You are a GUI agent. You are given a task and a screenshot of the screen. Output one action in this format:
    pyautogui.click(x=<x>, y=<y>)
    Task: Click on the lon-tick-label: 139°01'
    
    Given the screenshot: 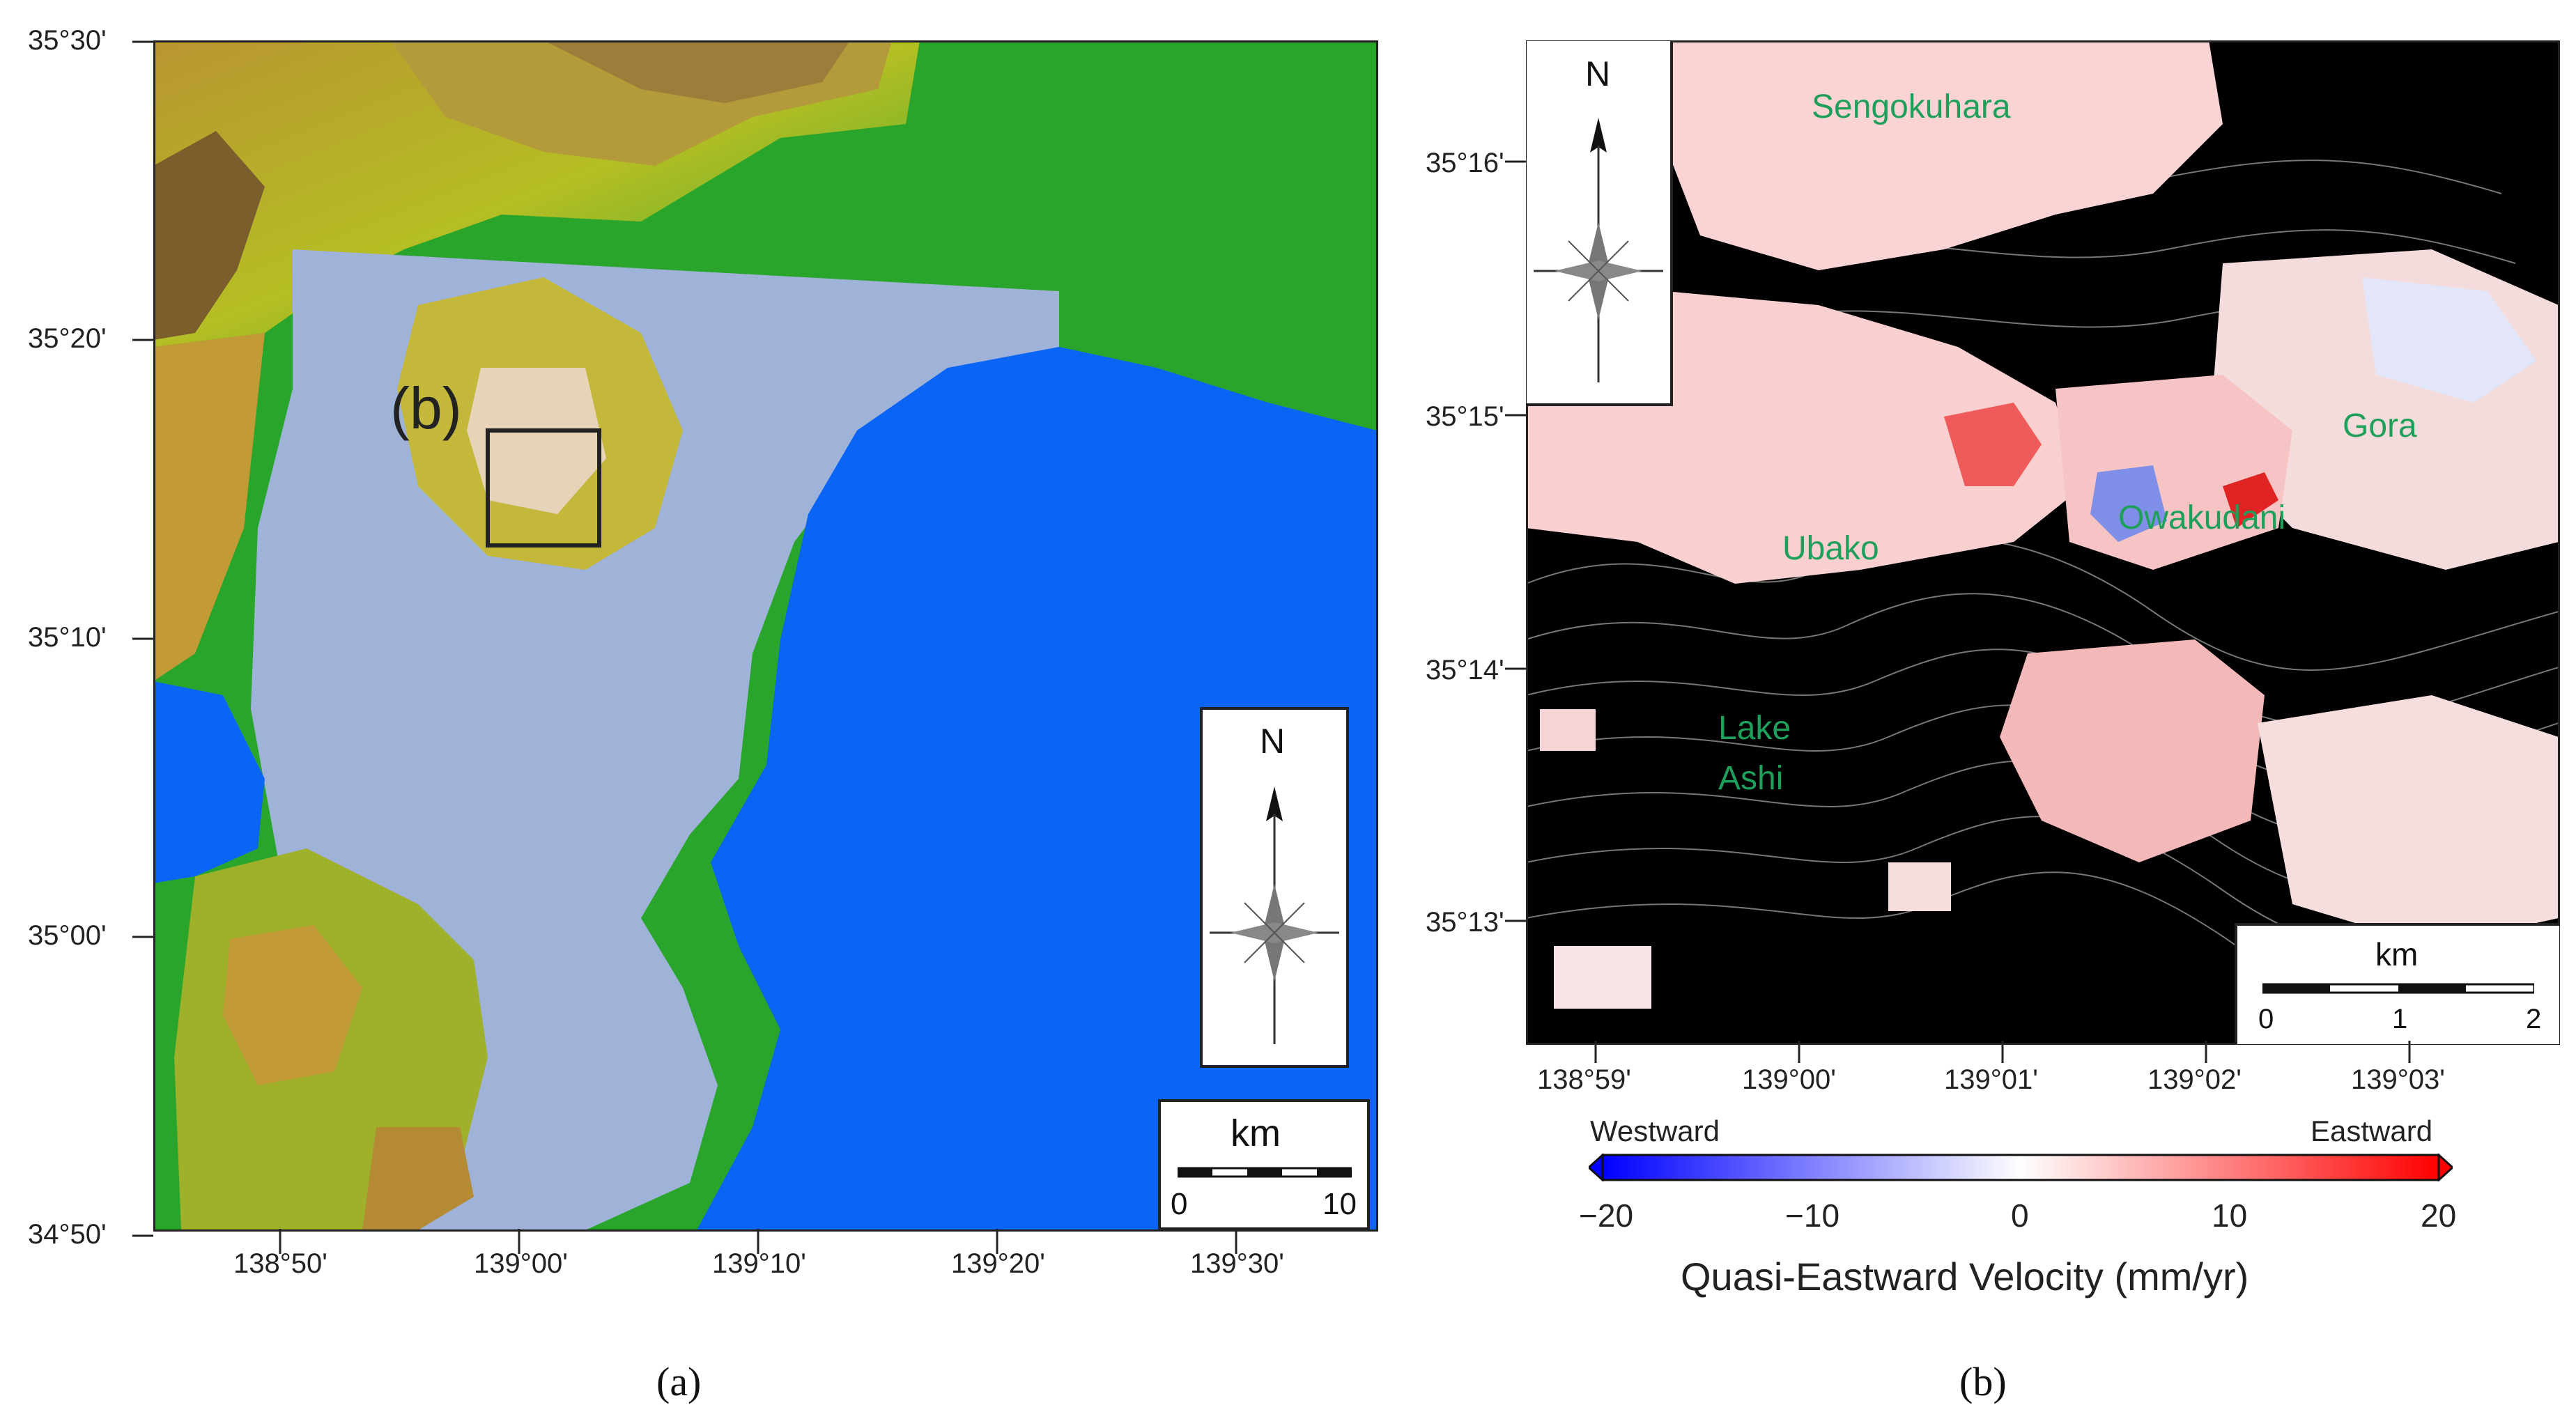 What is the action you would take?
    pyautogui.click(x=1991, y=1079)
    